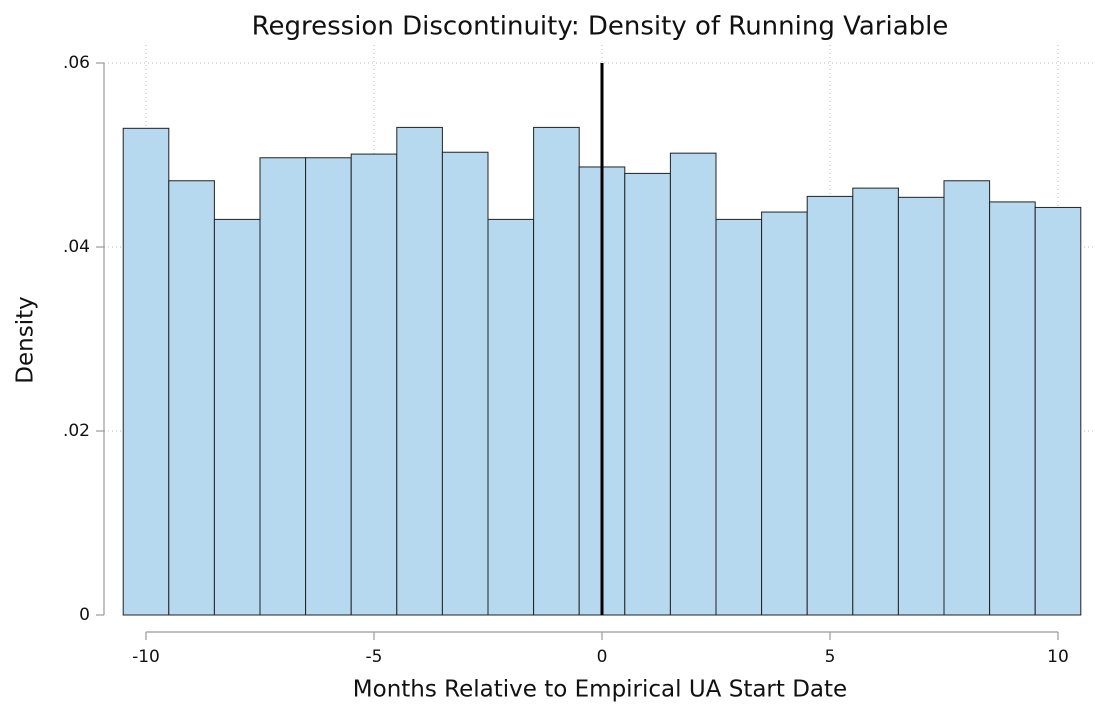  Describe the element at coordinates (76, 431) in the screenshot. I see `y-tick-label: .02` at that location.